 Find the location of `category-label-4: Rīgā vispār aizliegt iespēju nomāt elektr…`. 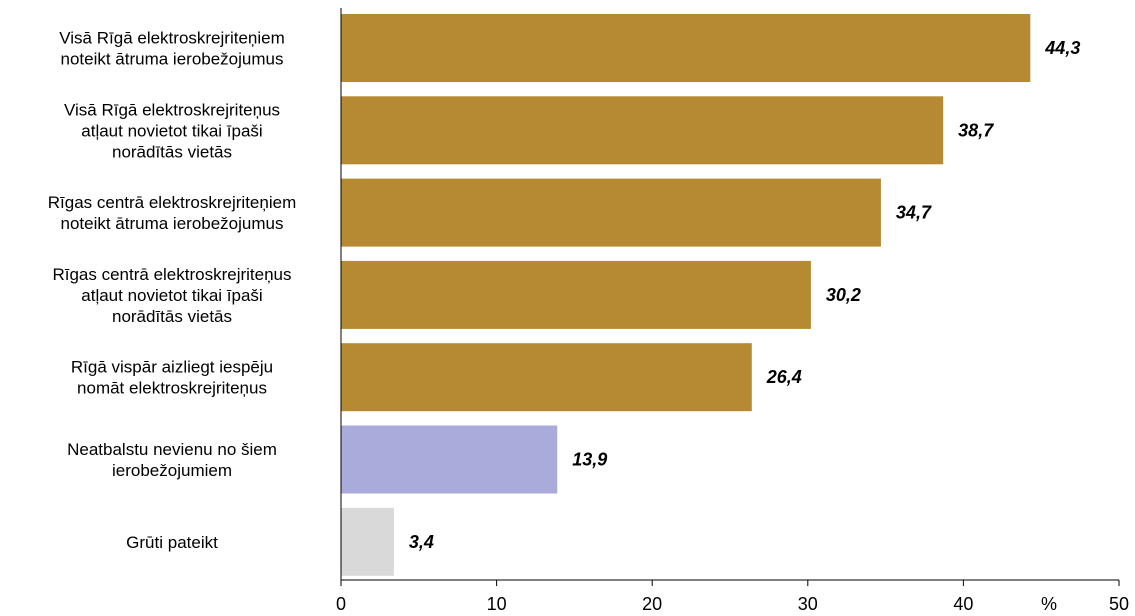

category-label-4: Rīgā vispār aizliegt iespēju nomāt elektr… is located at coordinates (172, 378).